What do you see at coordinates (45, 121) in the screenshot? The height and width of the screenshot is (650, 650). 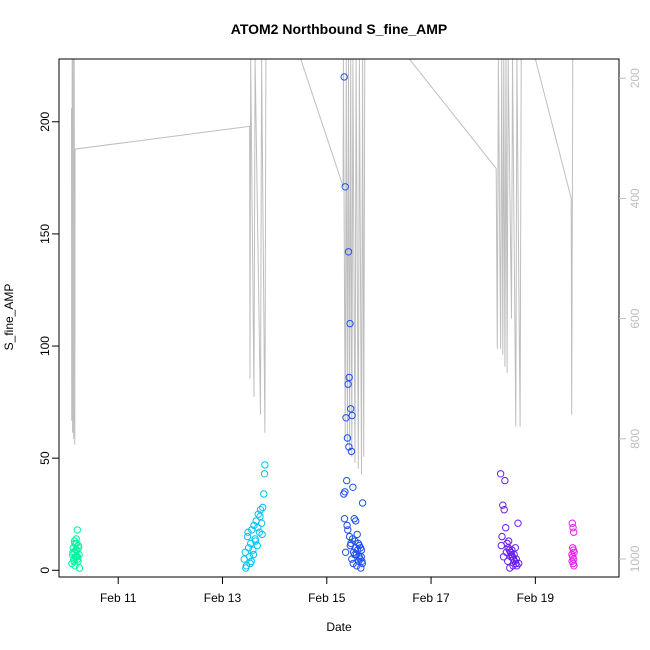 I see `y-tick-label: 200` at bounding box center [45, 121].